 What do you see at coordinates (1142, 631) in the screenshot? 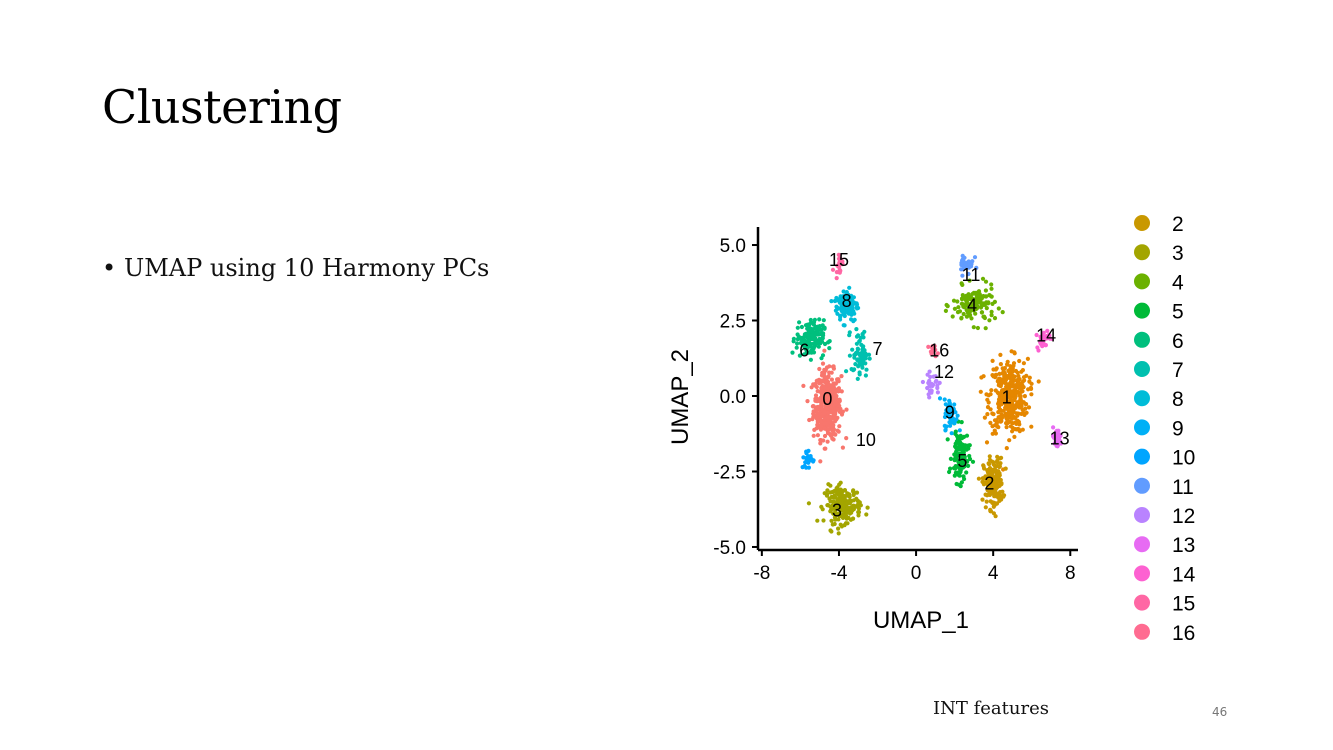
I see `legend-swatch` at bounding box center [1142, 631].